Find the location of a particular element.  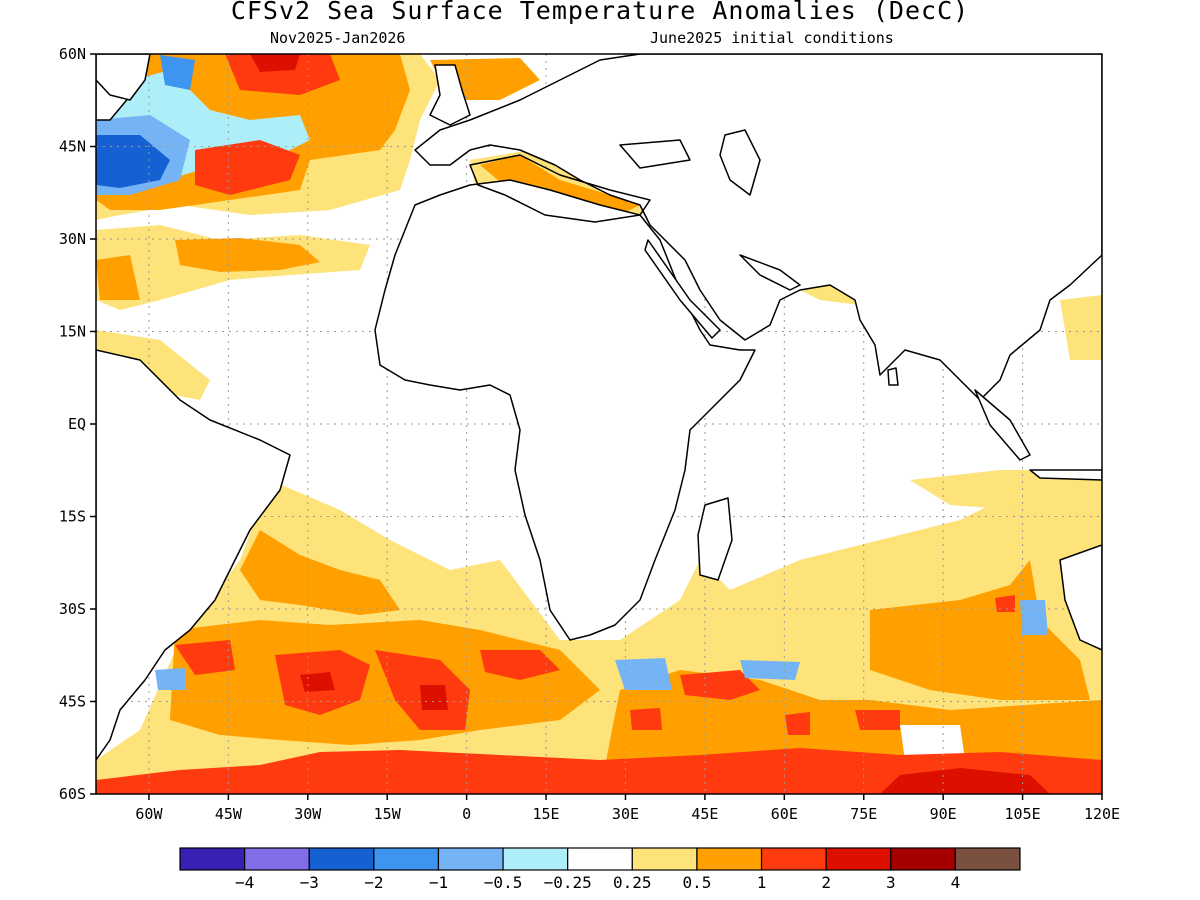

x-tick-label: 0 is located at coordinates (466, 814).